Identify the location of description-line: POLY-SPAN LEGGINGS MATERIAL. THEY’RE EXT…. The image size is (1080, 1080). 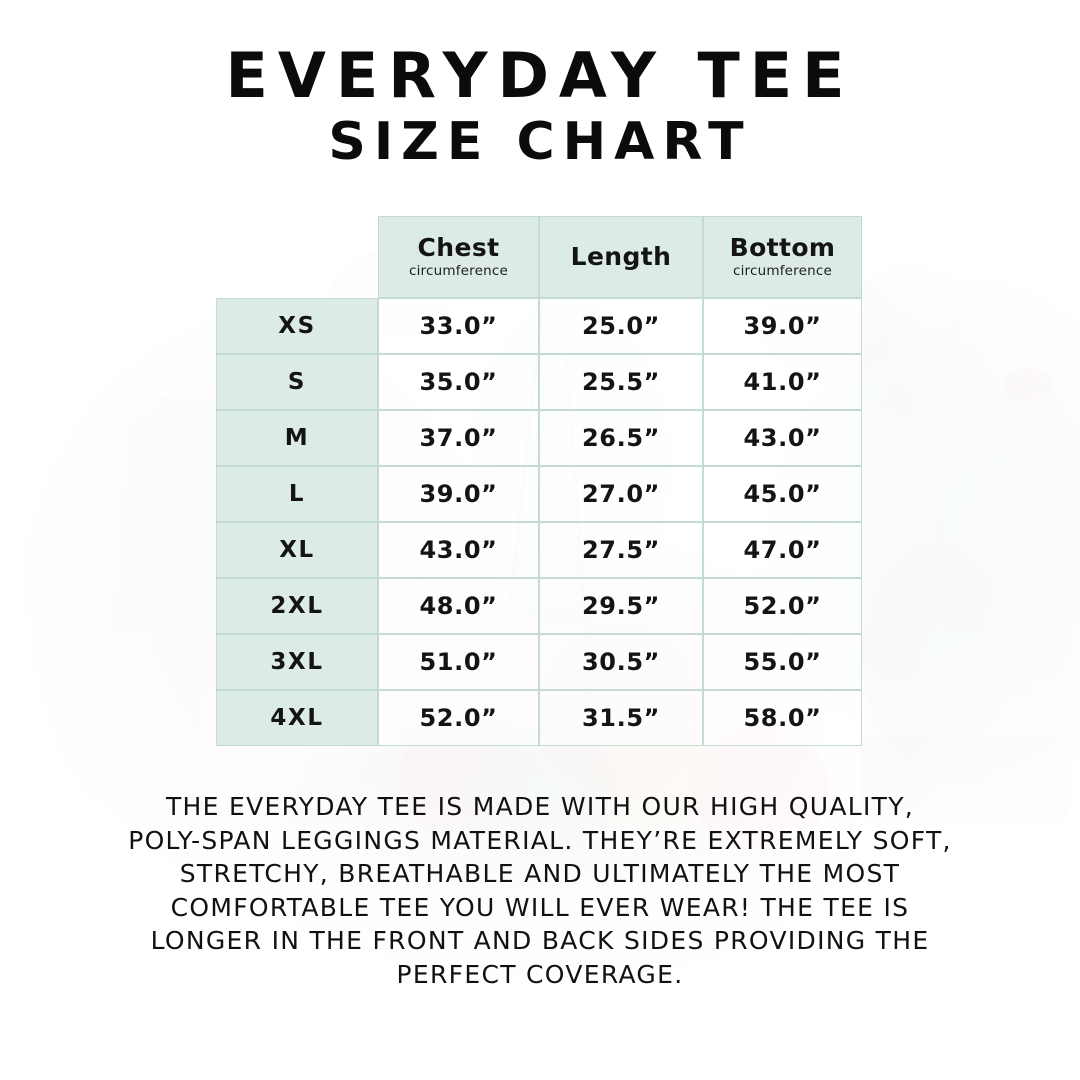
(540, 840).